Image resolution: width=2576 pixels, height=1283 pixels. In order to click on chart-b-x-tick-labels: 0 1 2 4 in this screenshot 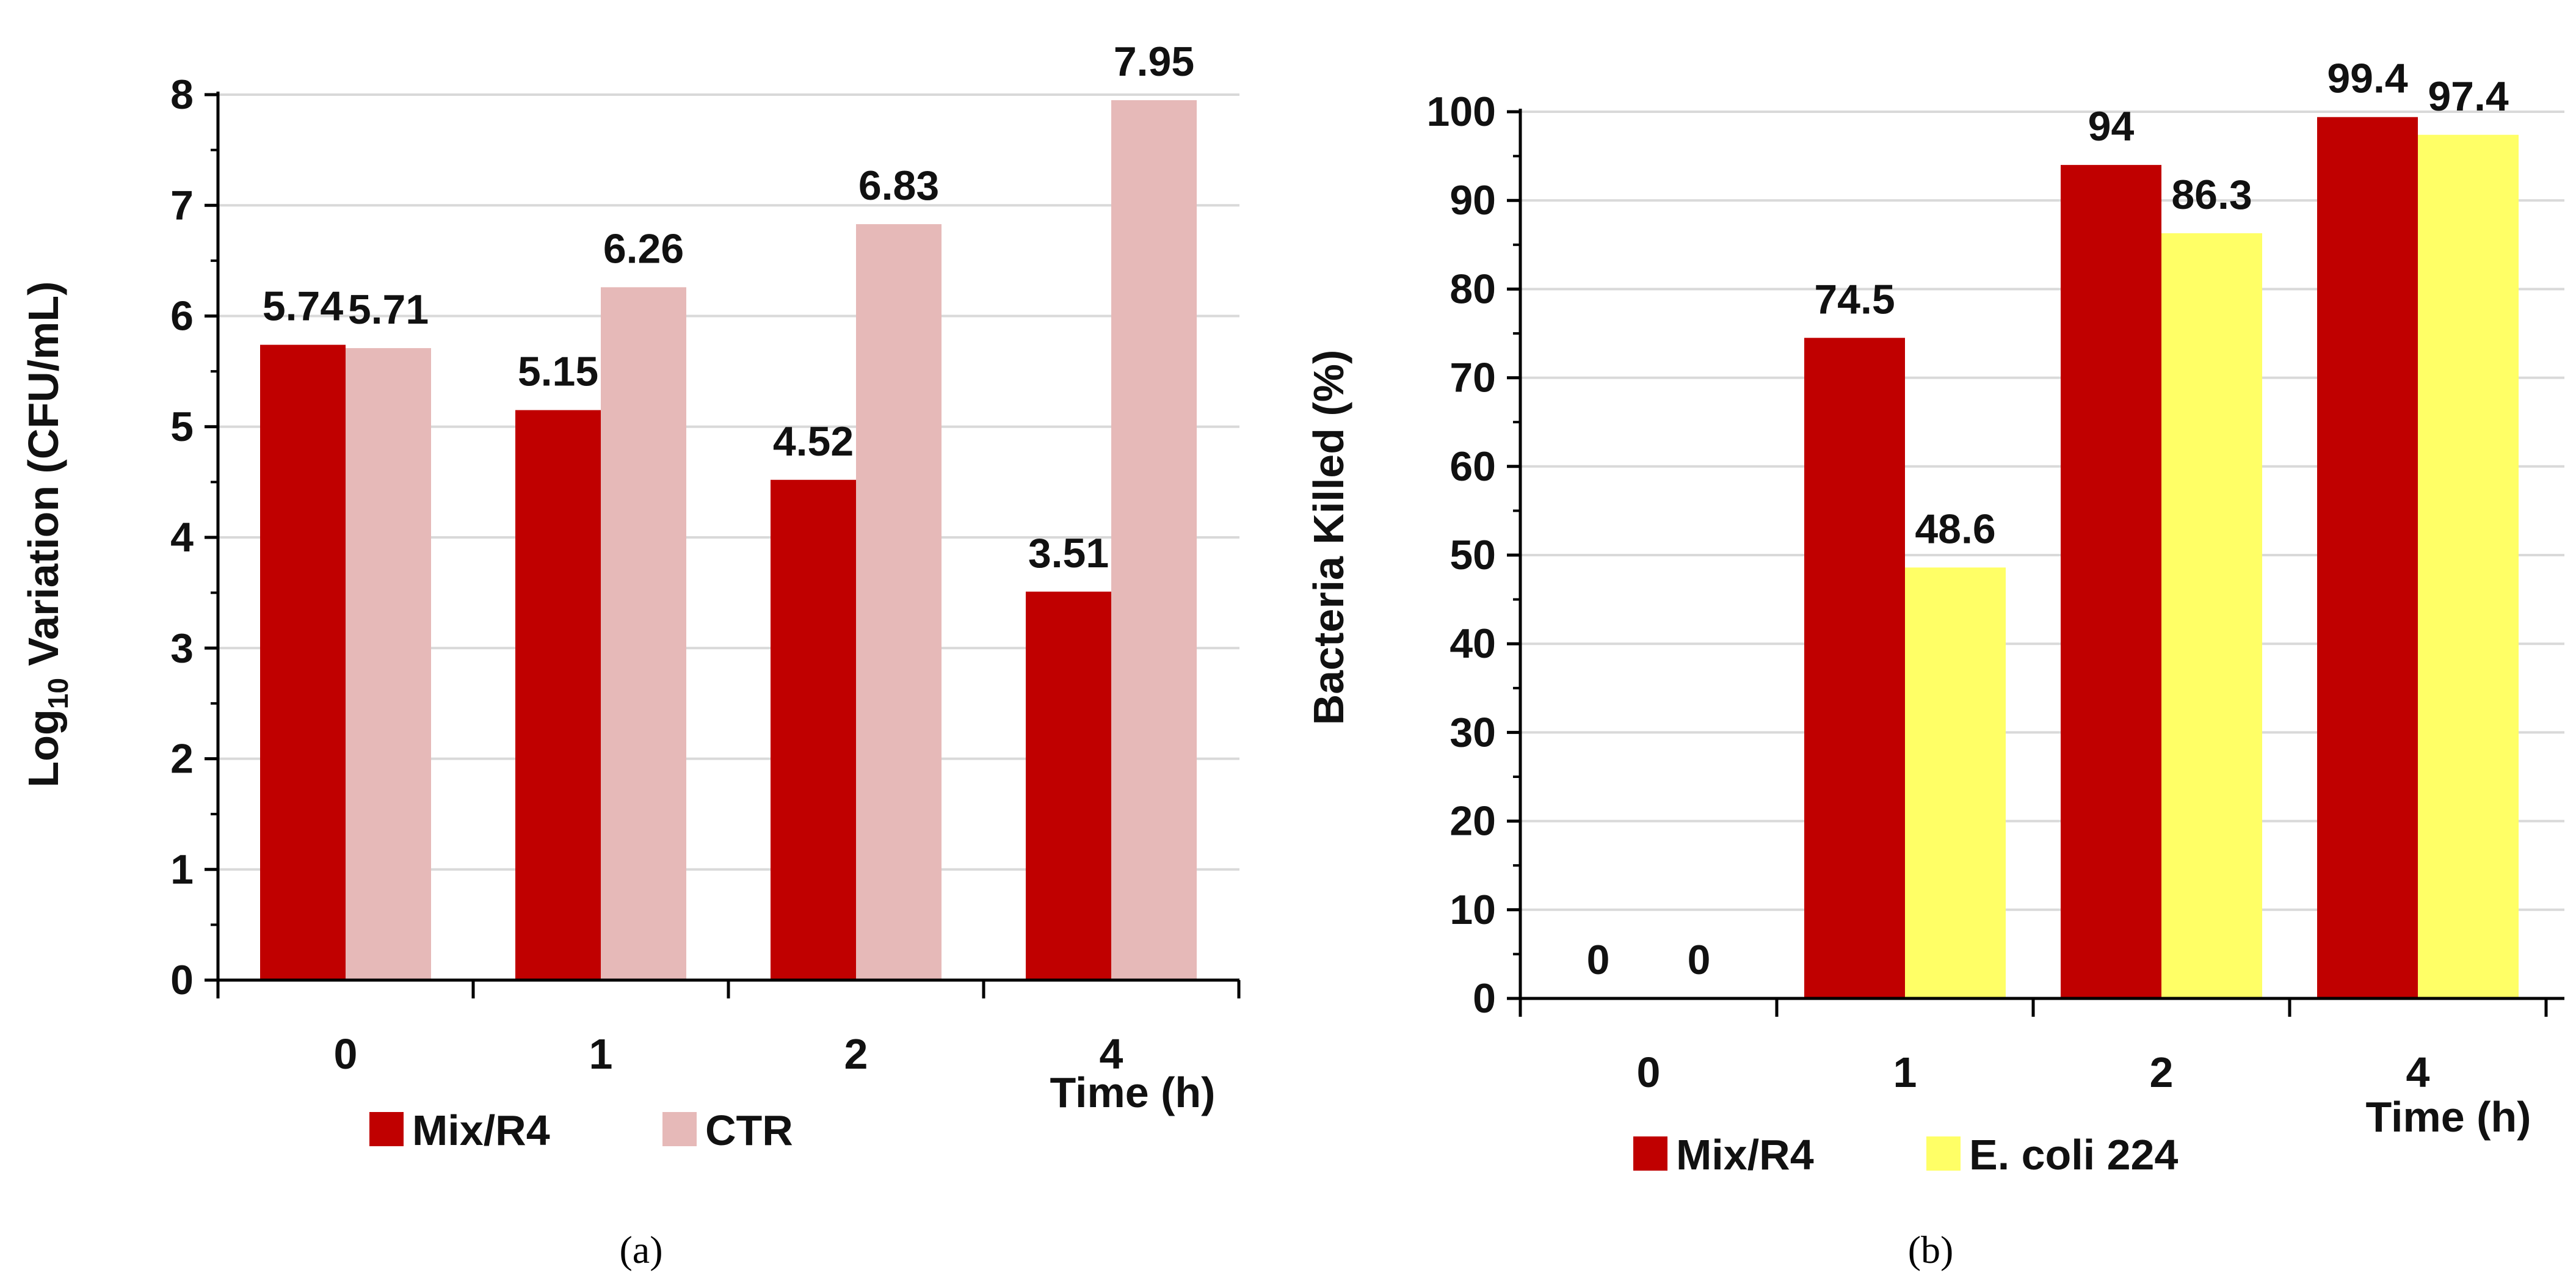, I will do `click(2033, 1073)`.